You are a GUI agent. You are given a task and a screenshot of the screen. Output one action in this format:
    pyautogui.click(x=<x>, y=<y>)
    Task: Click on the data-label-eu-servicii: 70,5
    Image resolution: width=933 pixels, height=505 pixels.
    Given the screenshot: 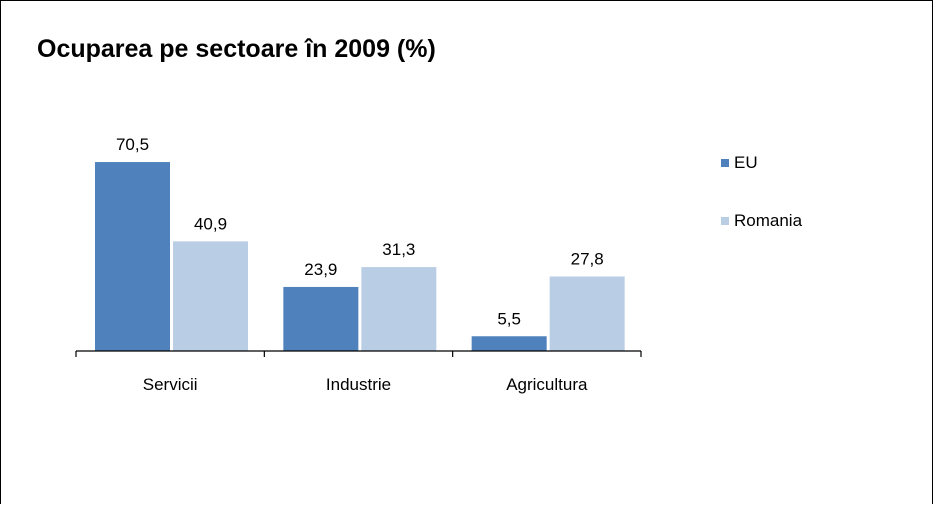 What is the action you would take?
    pyautogui.click(x=132, y=144)
    